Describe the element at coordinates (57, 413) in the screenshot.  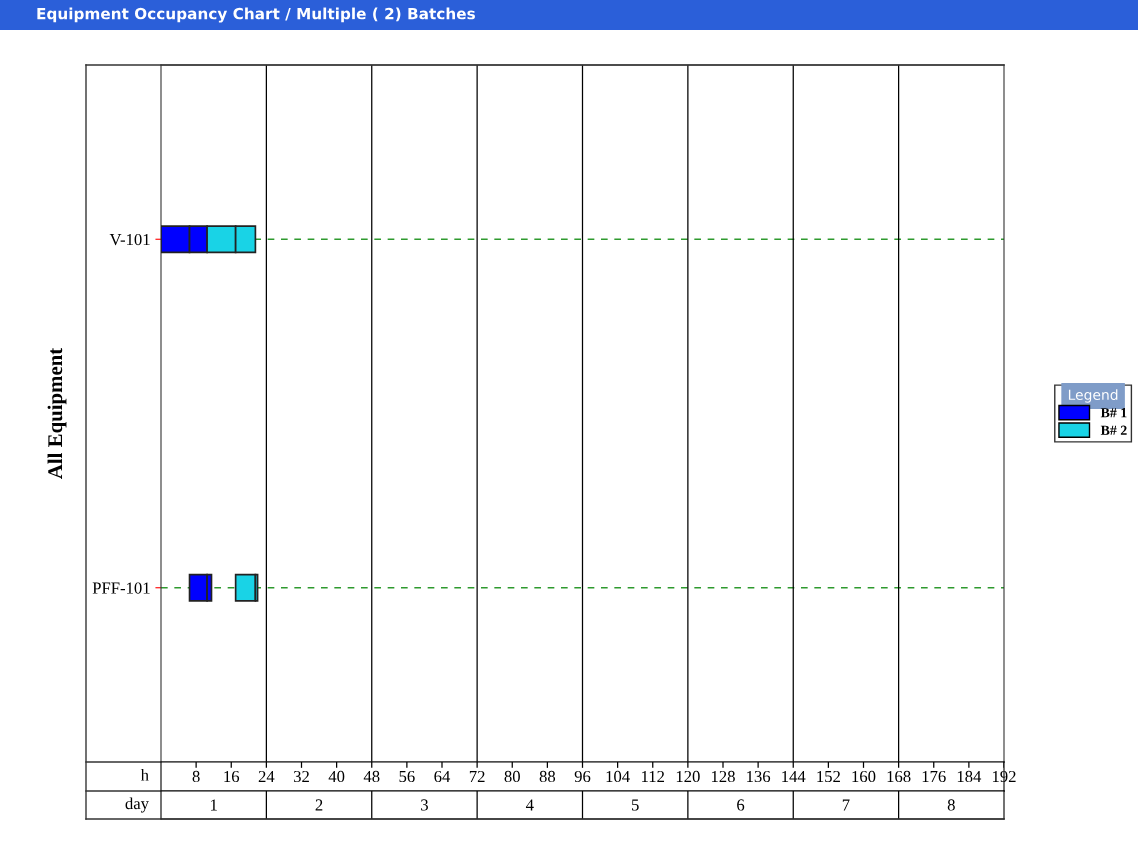
I see `y-axis-title: All Equipment` at that location.